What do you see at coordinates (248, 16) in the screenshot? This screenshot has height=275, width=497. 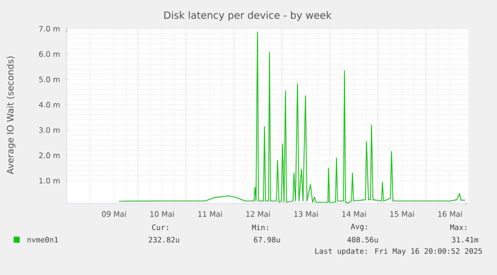 I see `chart-title: Disk latency per device - by week` at bounding box center [248, 16].